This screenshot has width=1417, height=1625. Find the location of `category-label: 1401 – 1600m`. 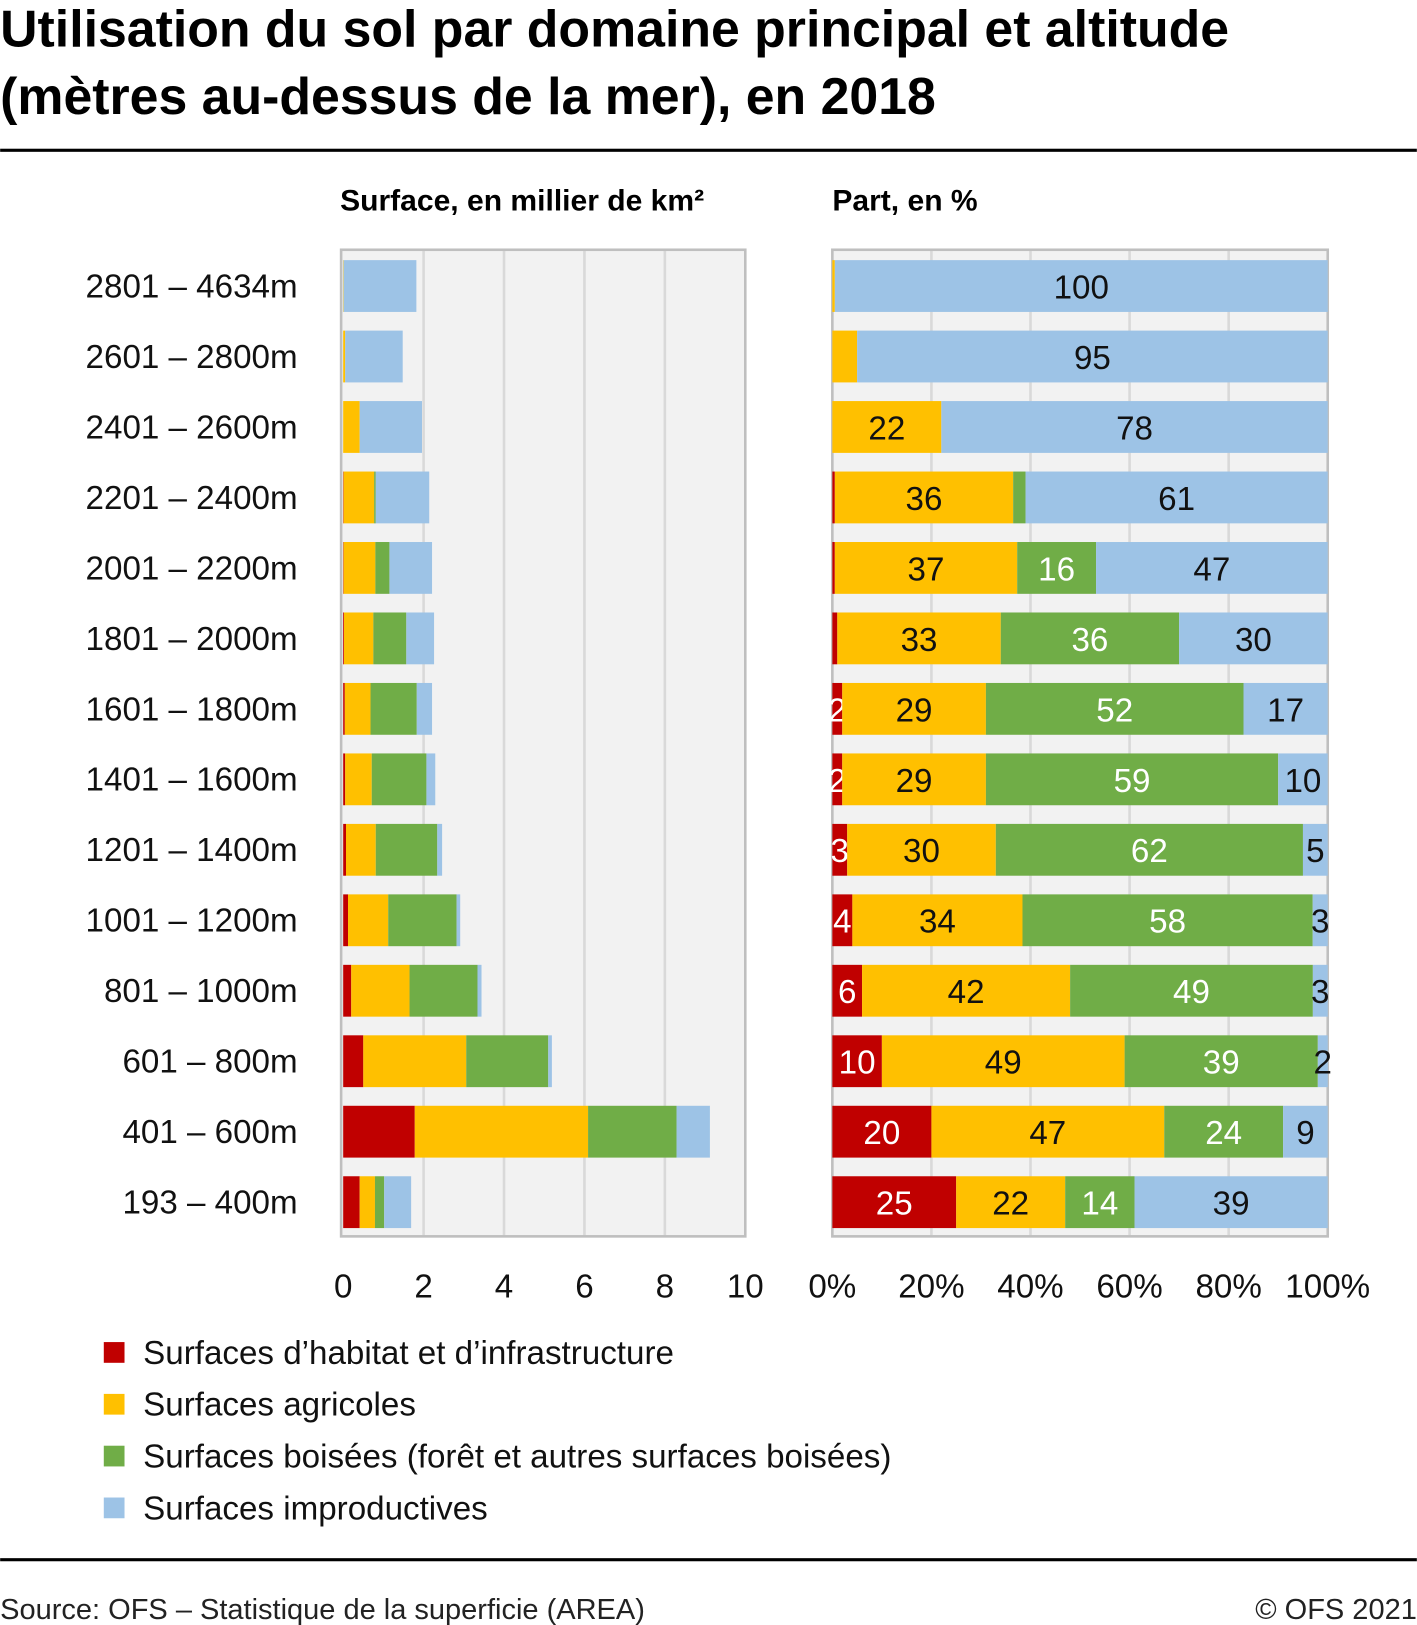

category-label: 1401 – 1600m is located at coordinates (192, 780).